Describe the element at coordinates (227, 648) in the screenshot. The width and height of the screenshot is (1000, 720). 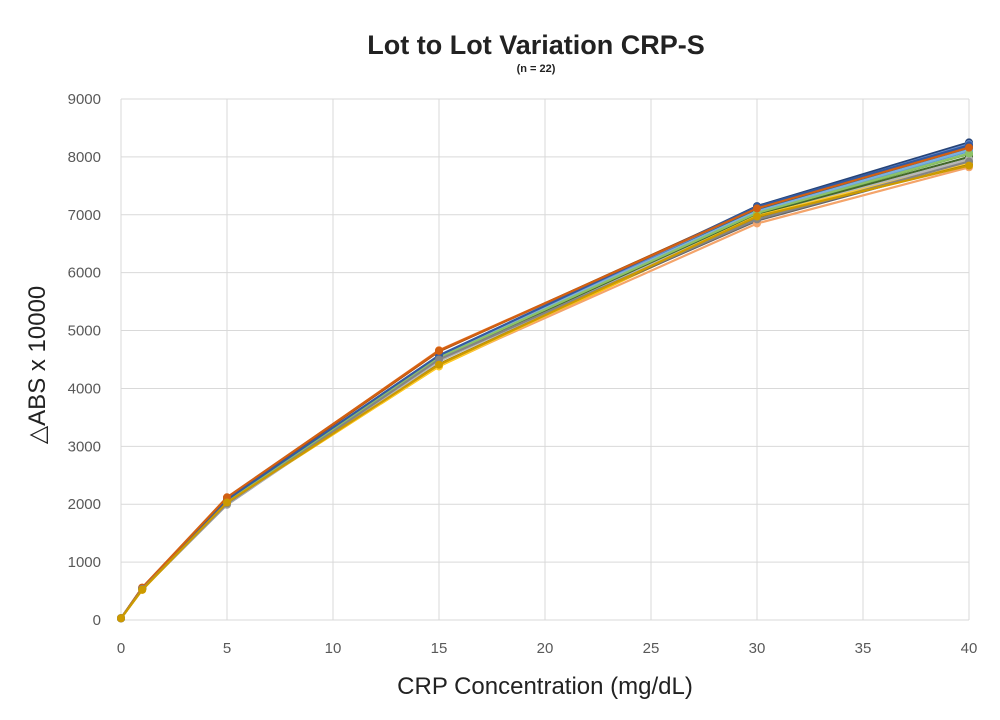
I see `x-tick-label: 5` at that location.